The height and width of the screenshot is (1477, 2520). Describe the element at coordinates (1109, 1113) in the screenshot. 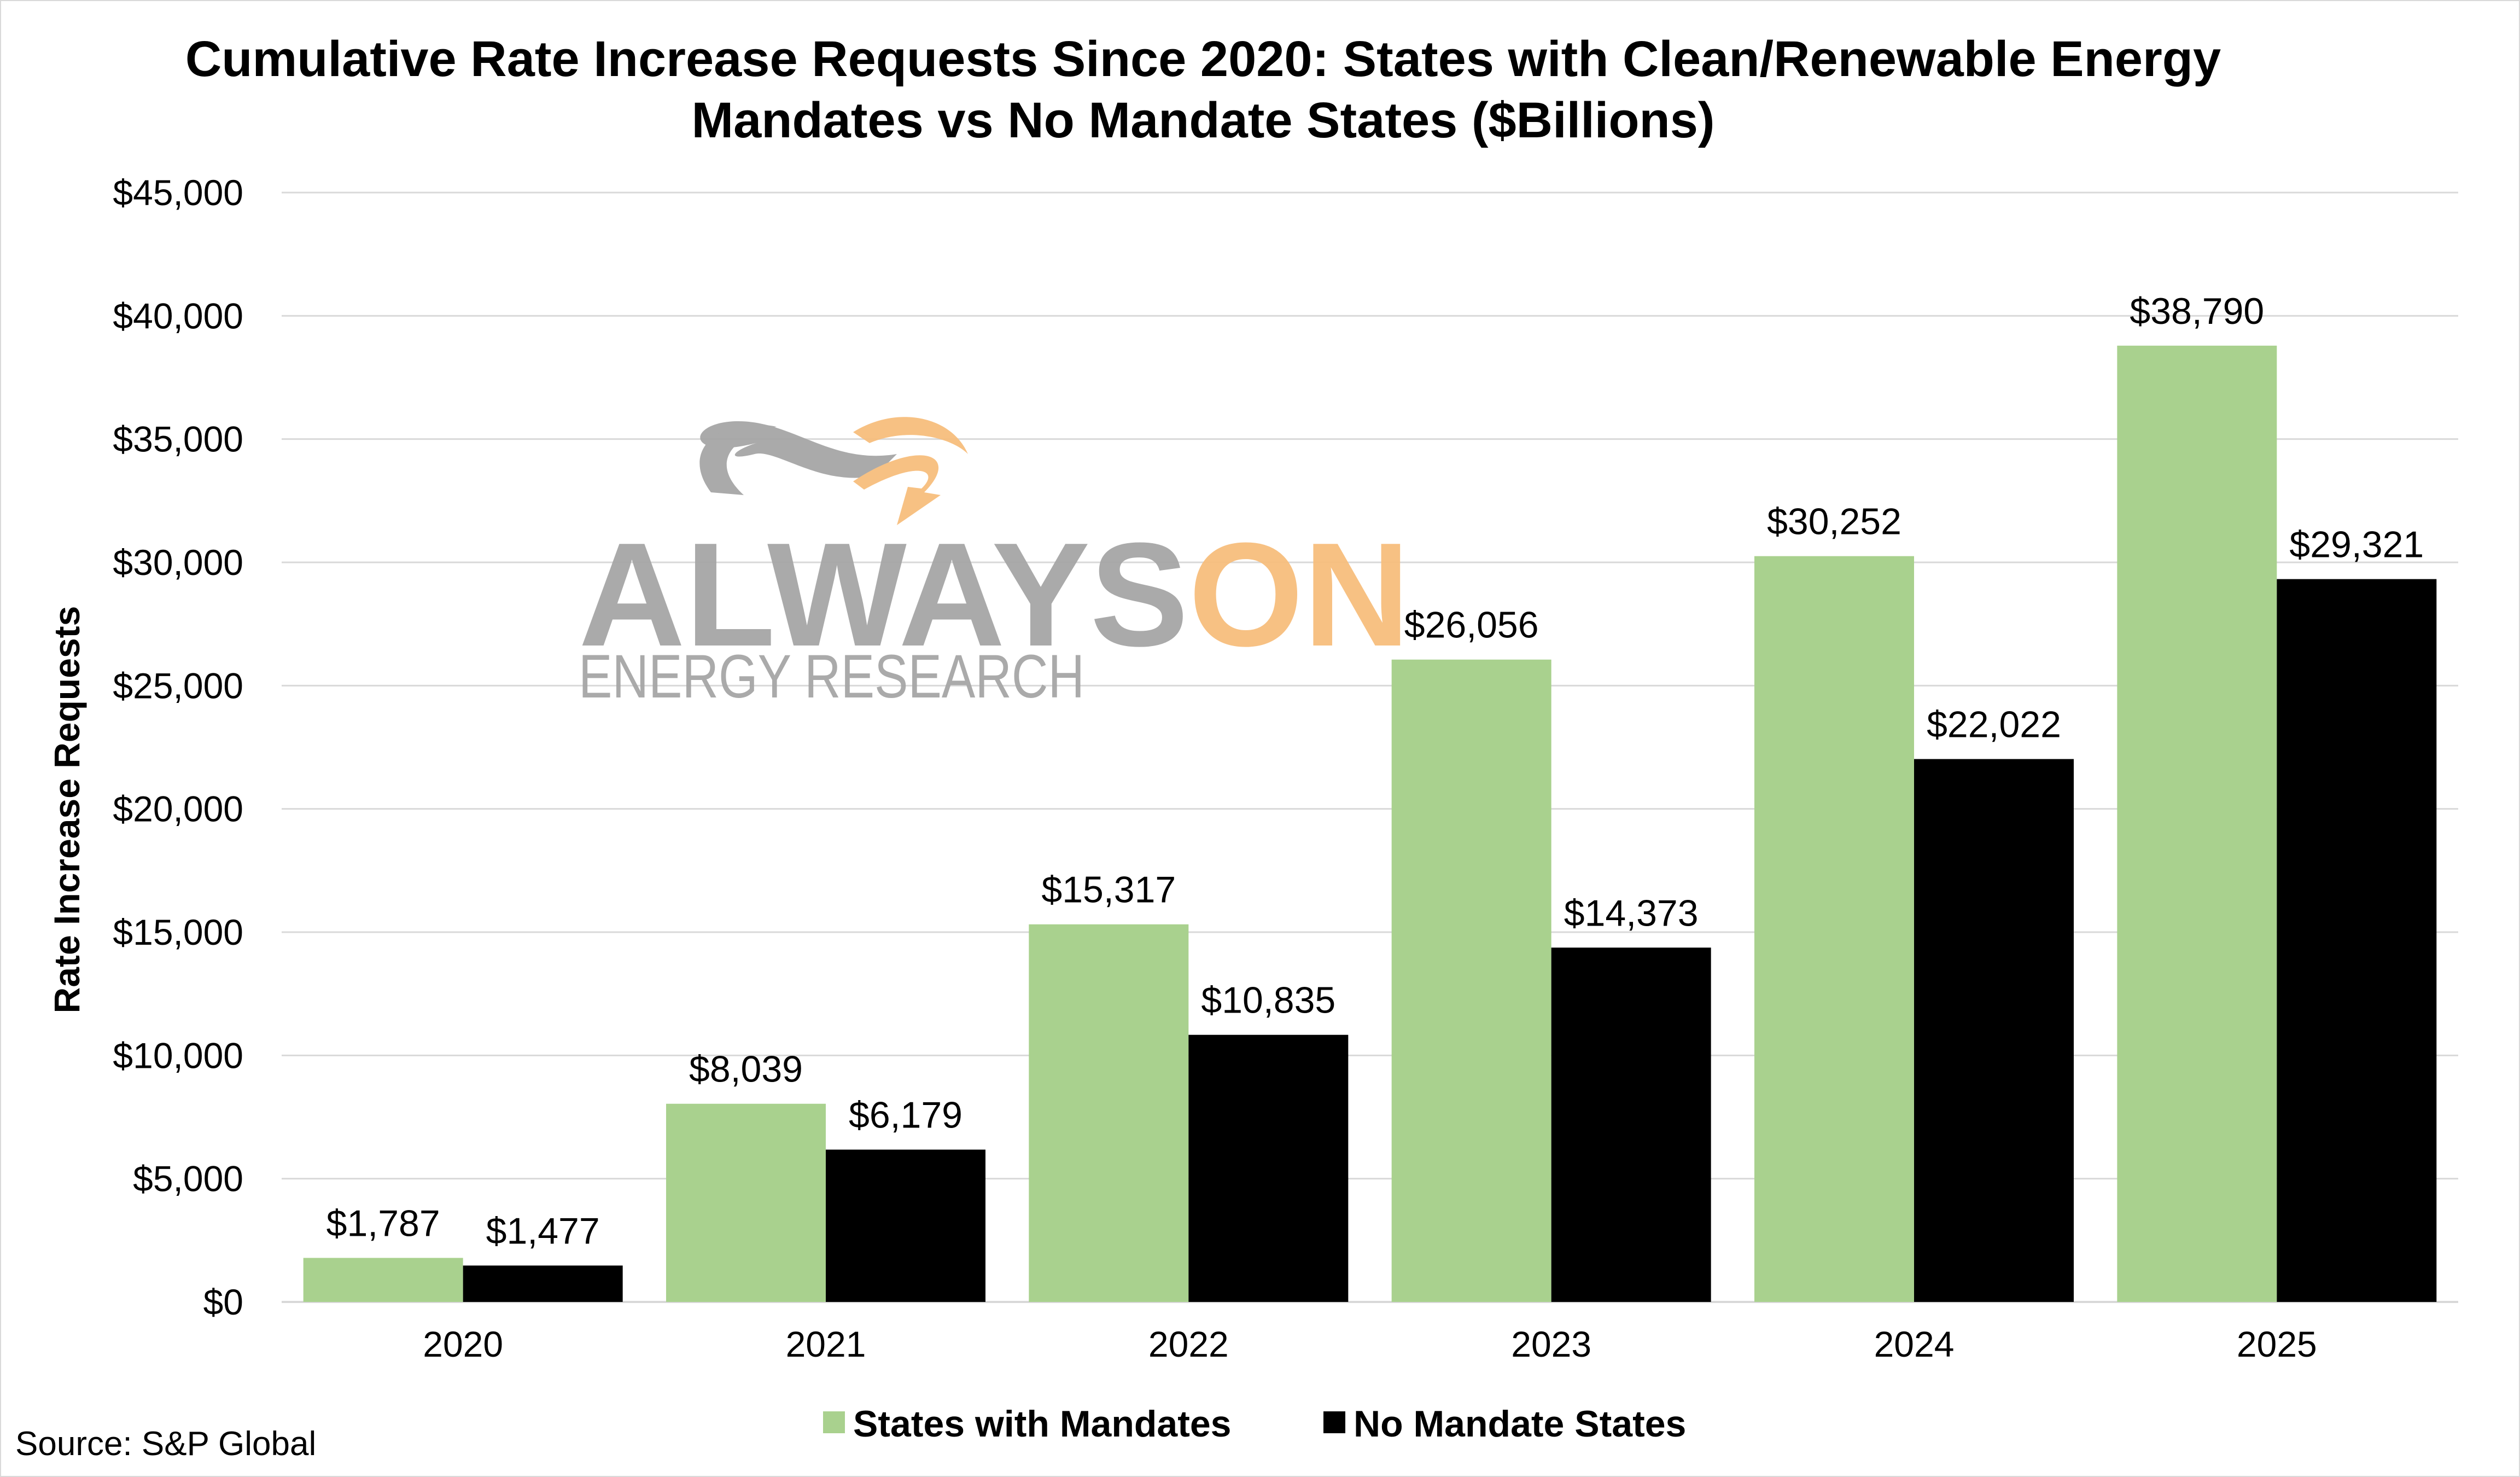

I see `bar-mandates-2022` at that location.